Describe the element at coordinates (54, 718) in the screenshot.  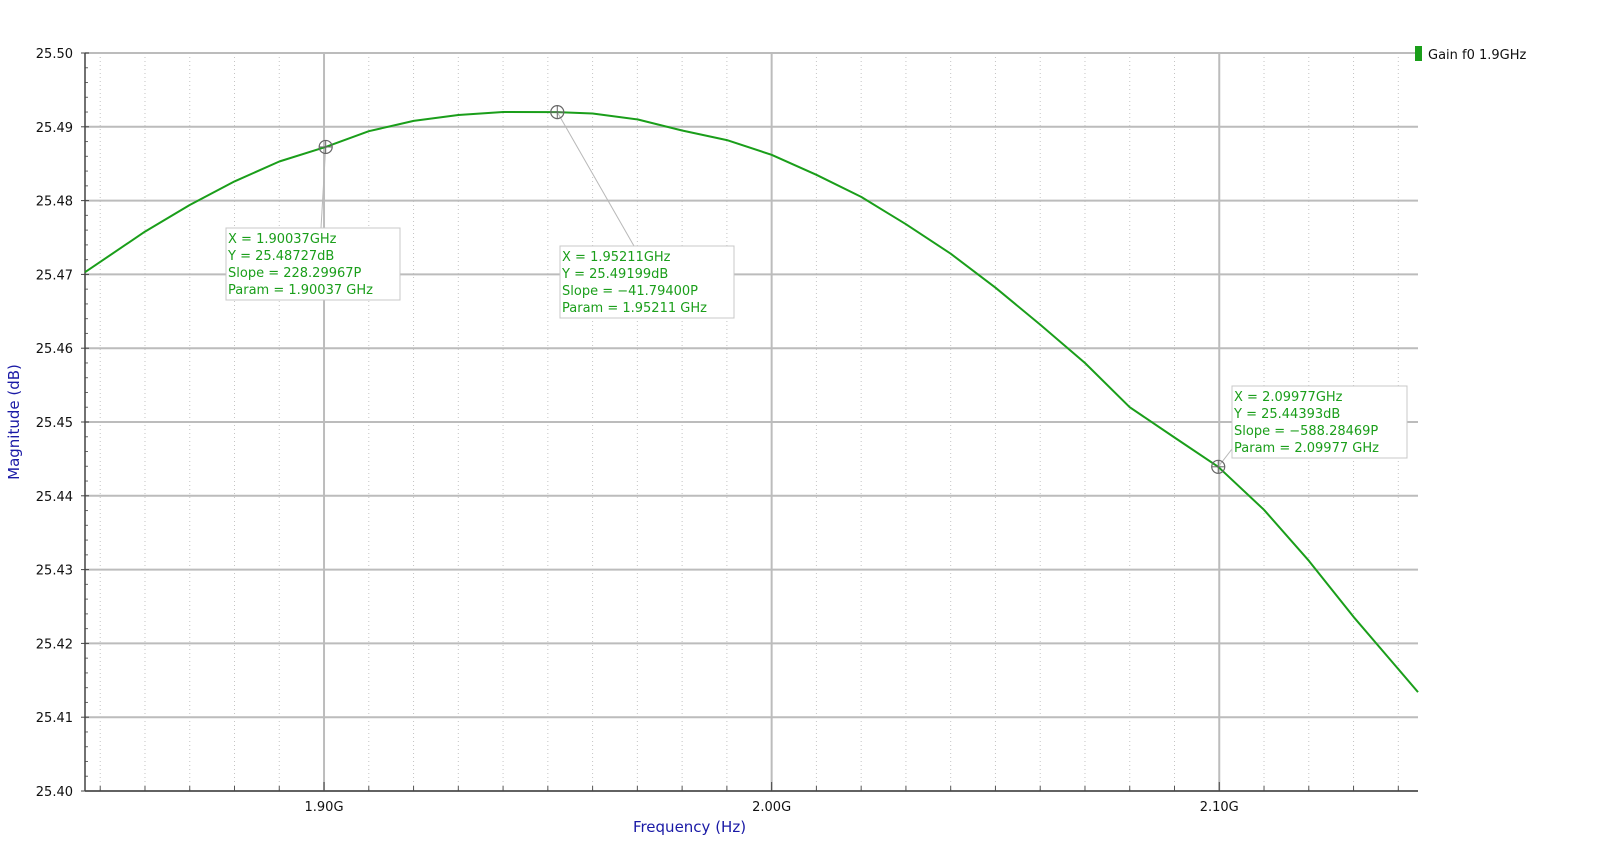
I see `y-tick-label: 25.41` at that location.